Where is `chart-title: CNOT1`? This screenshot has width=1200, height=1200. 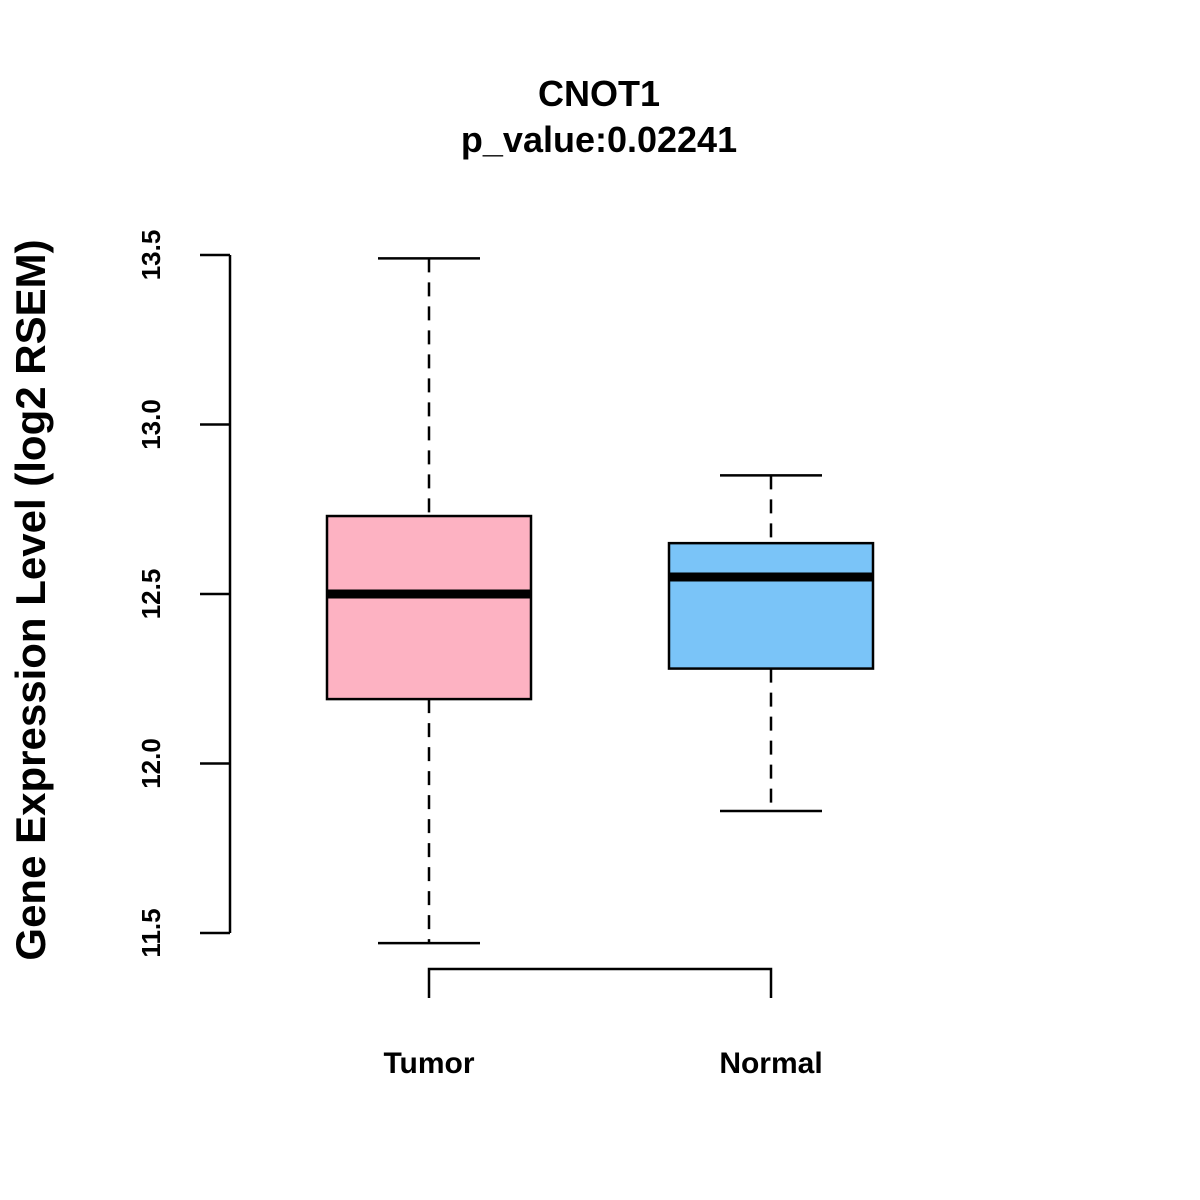 chart-title: CNOT1 is located at coordinates (599, 93).